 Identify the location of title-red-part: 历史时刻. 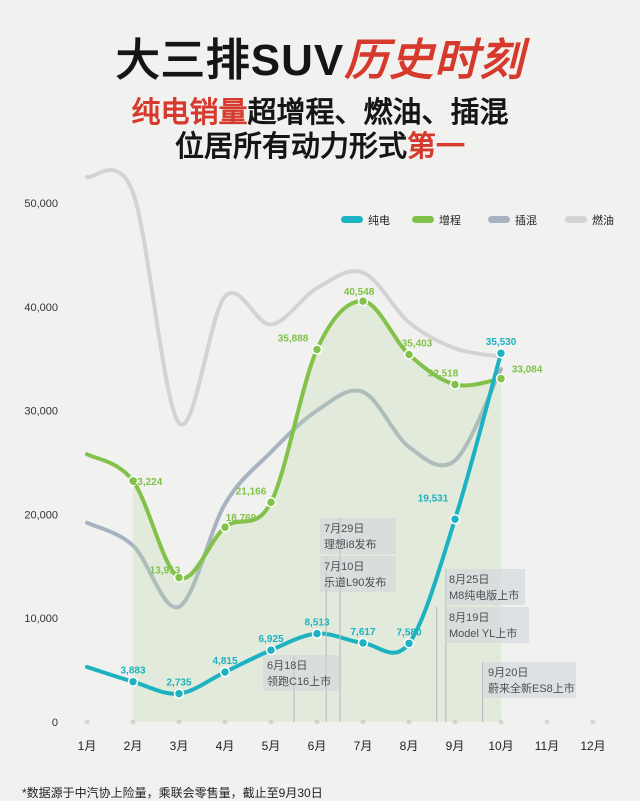
(434, 60).